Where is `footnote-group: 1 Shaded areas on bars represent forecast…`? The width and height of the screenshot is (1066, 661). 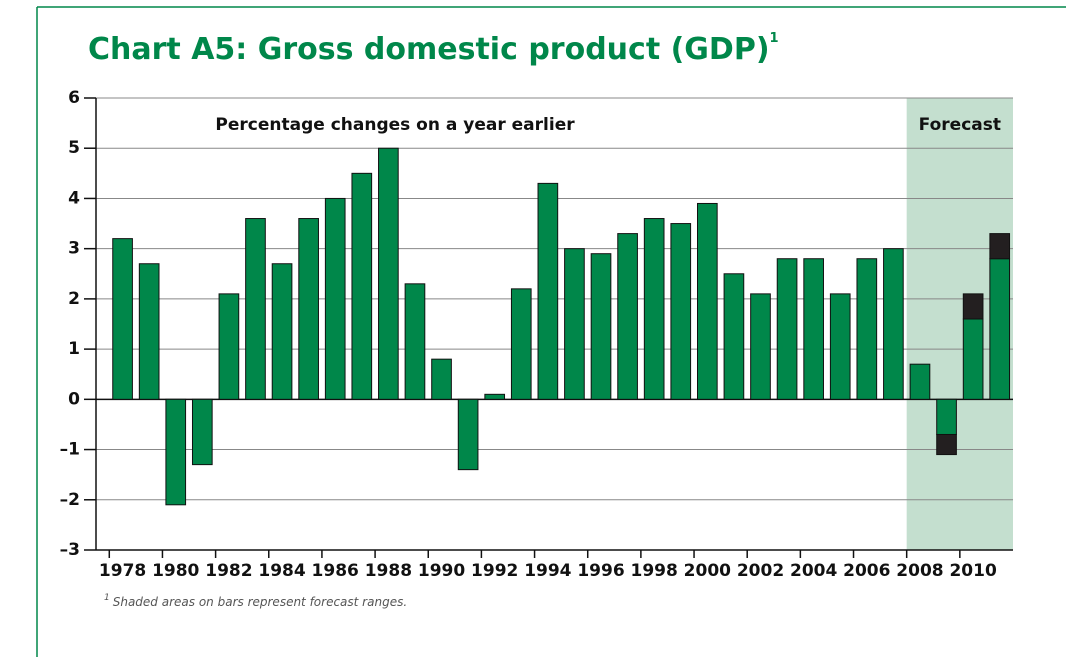
footnote-group: 1 Shaded areas on bars represent forecast… is located at coordinates (255, 601).